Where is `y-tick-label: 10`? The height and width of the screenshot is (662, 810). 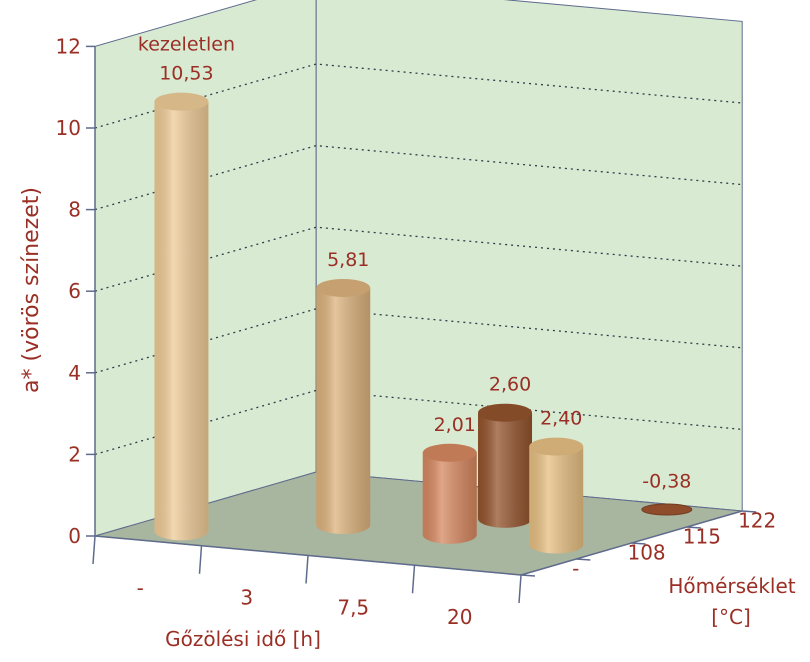 y-tick-label: 10 is located at coordinates (68, 128).